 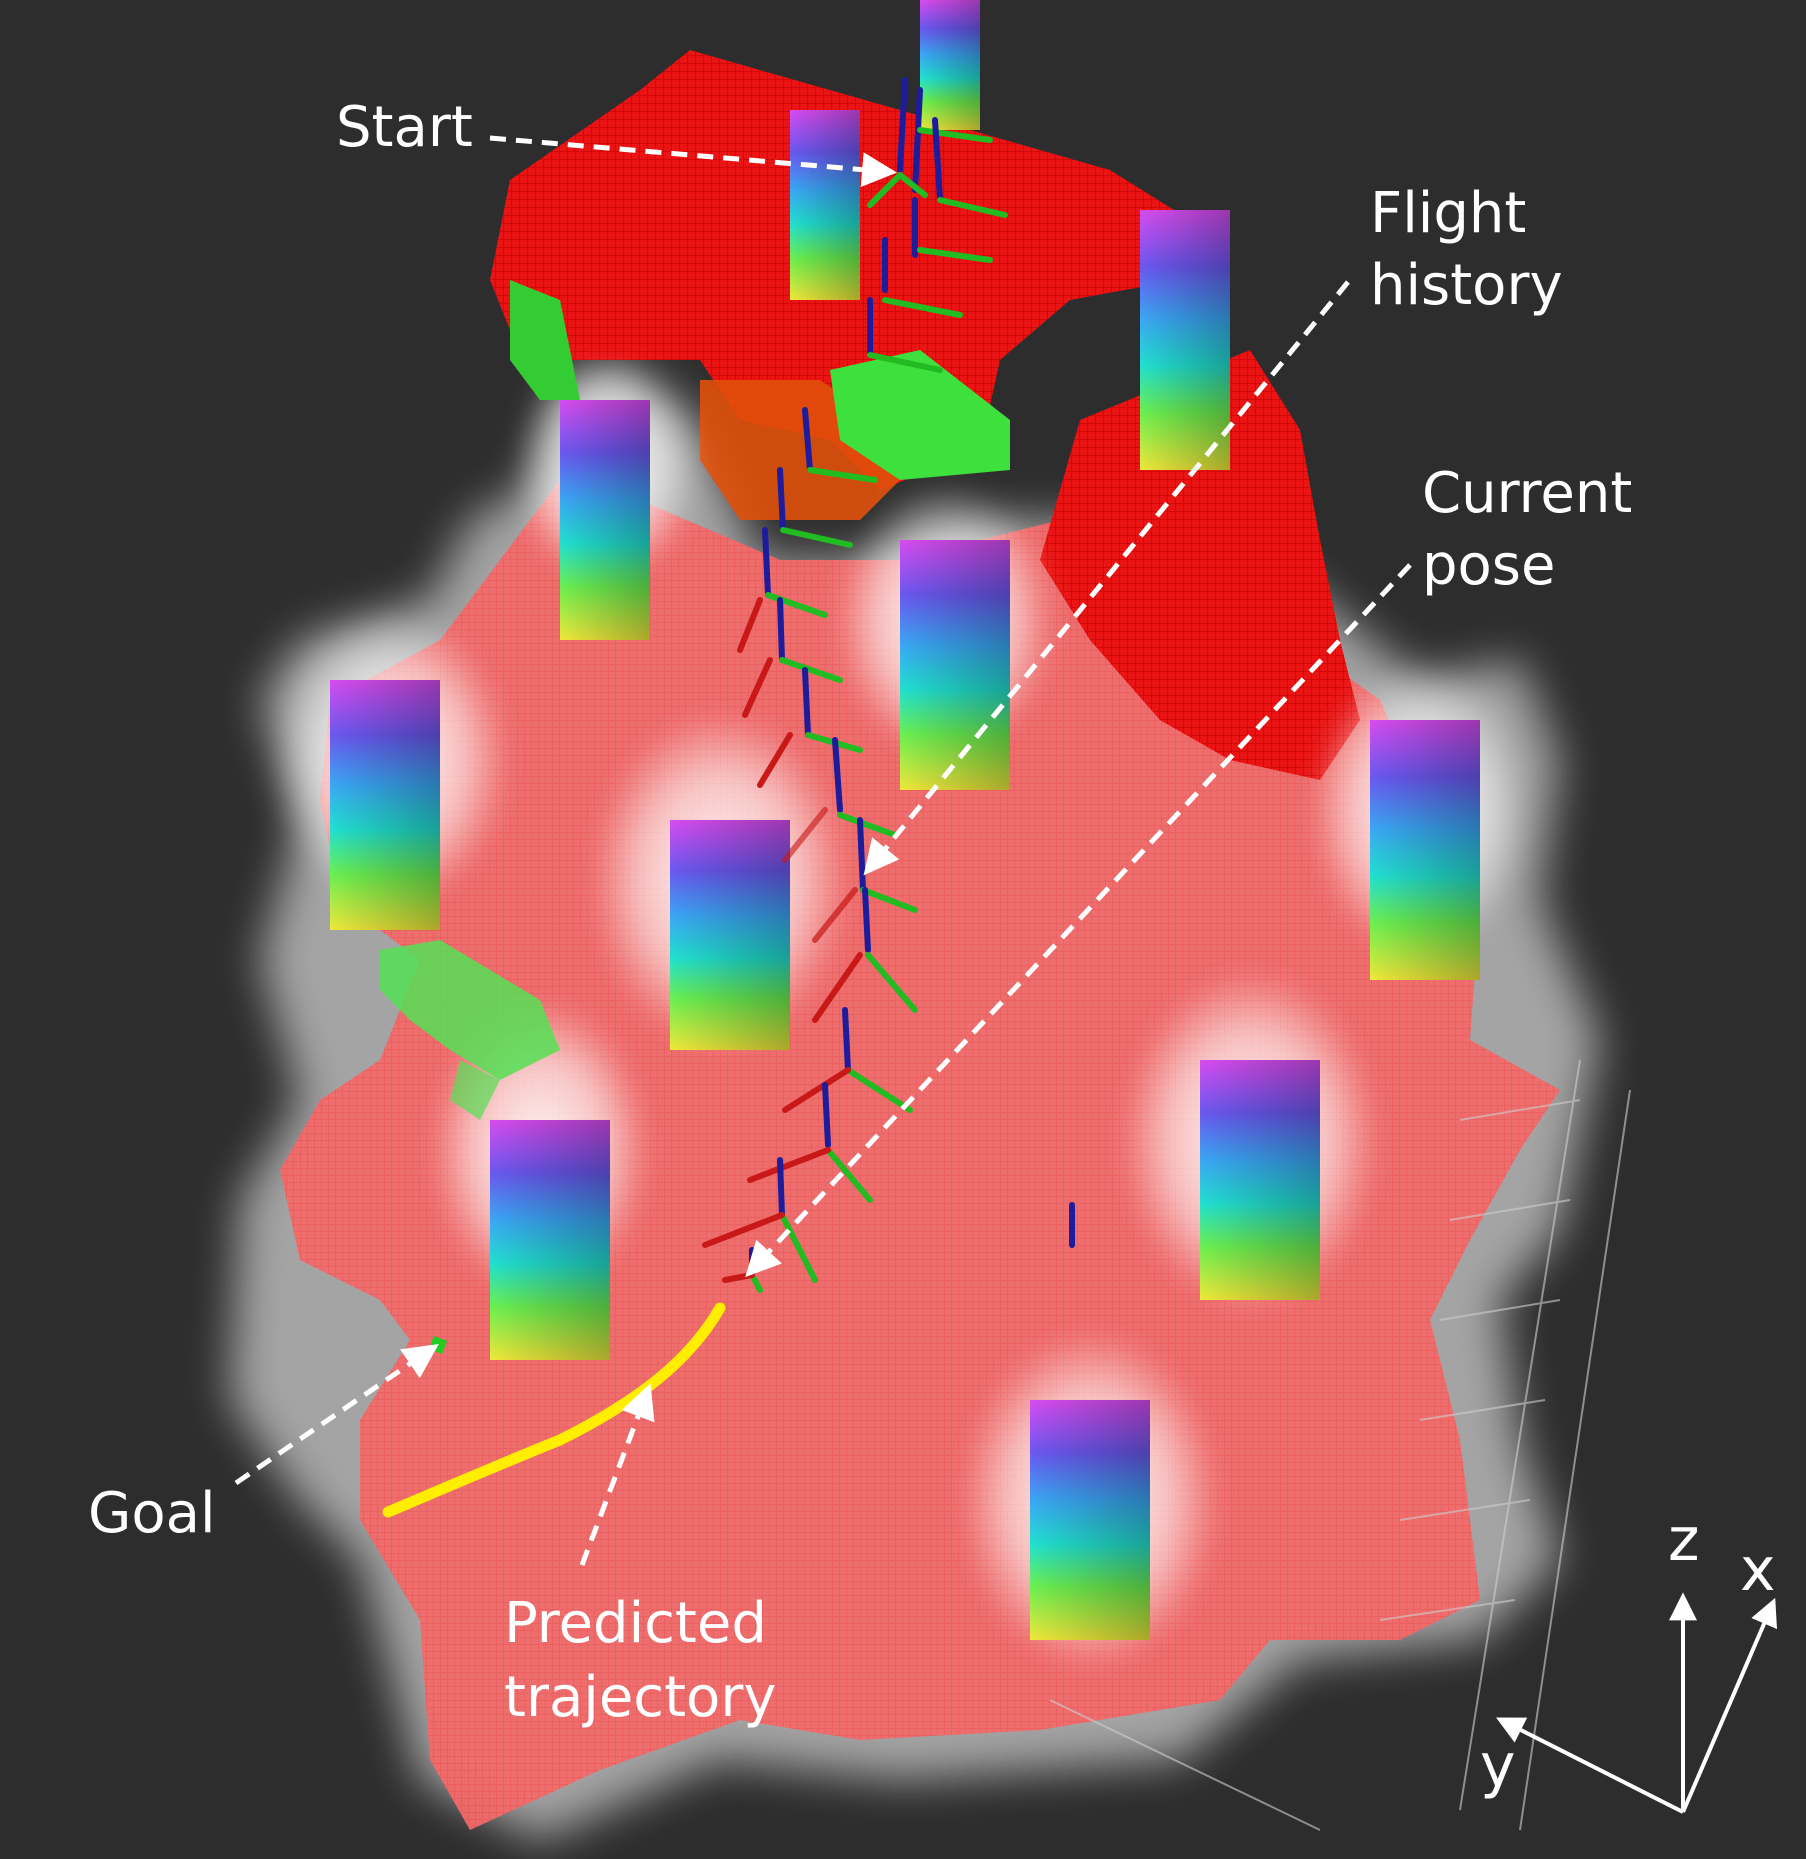 What do you see at coordinates (635, 1623) in the screenshot?
I see `label-predicted-line1: Predicted` at bounding box center [635, 1623].